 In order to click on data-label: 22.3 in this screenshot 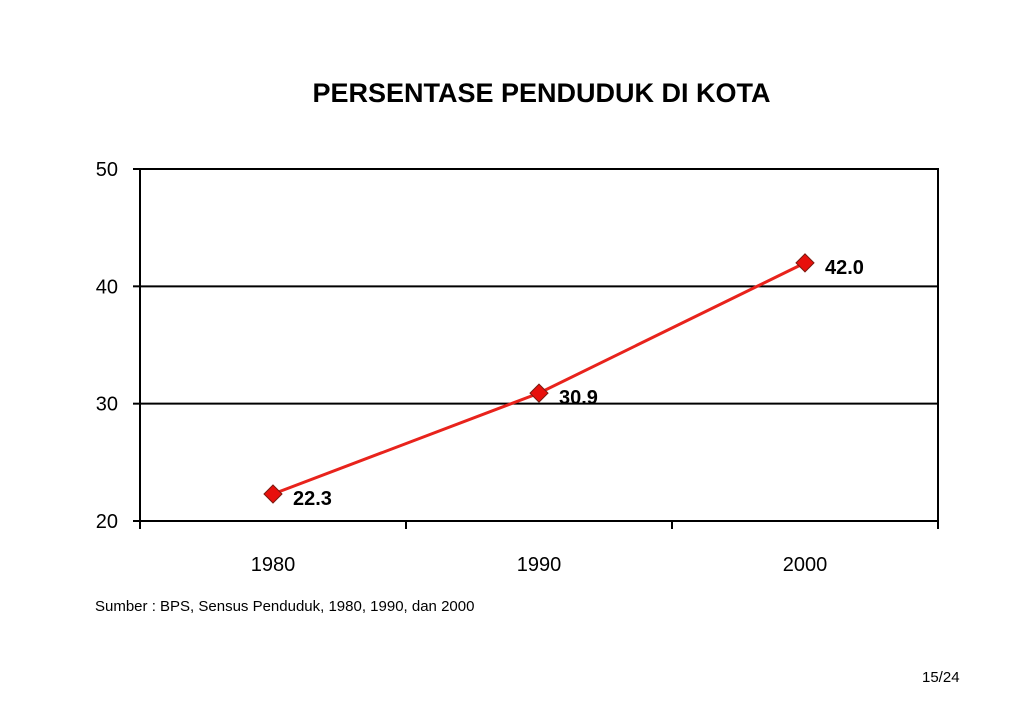, I will do `click(312, 499)`.